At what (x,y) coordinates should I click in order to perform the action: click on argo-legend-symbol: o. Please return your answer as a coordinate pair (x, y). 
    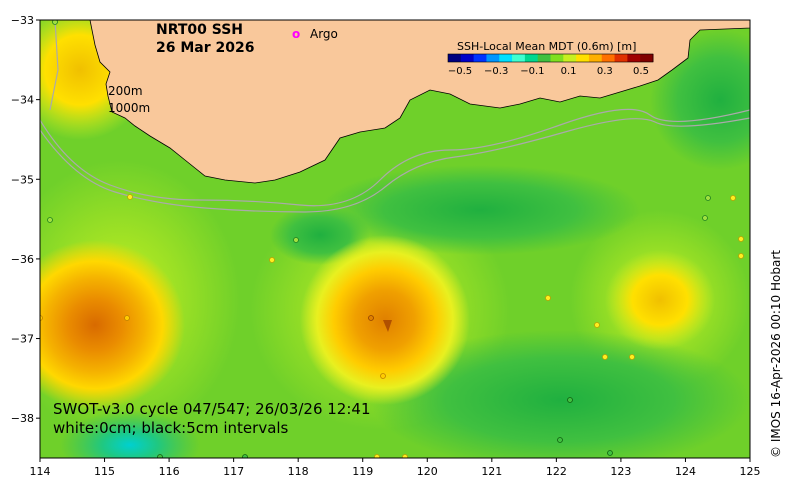
    Looking at the image, I should click on (296, 34).